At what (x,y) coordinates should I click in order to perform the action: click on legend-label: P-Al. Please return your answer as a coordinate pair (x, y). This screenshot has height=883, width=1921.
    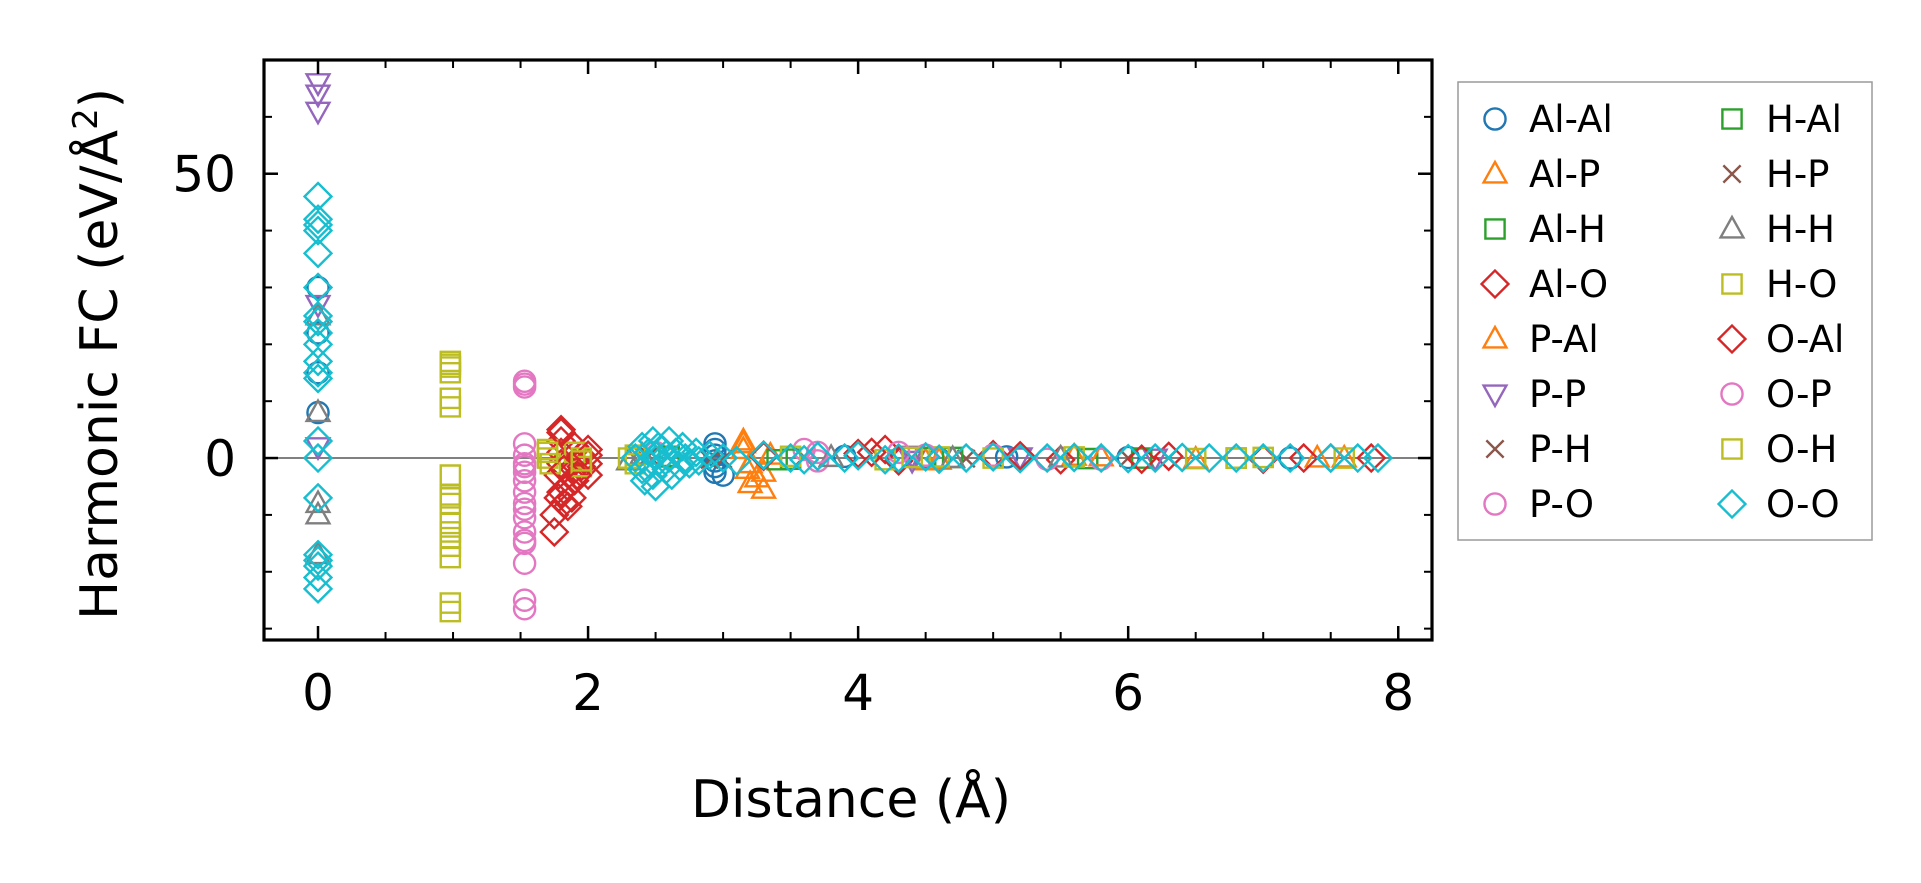
    Looking at the image, I should click on (1564, 339).